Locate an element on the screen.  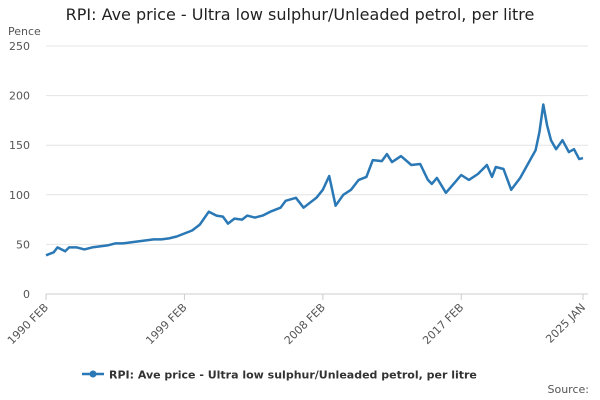
y-tick-label: 0 is located at coordinates (26, 294).